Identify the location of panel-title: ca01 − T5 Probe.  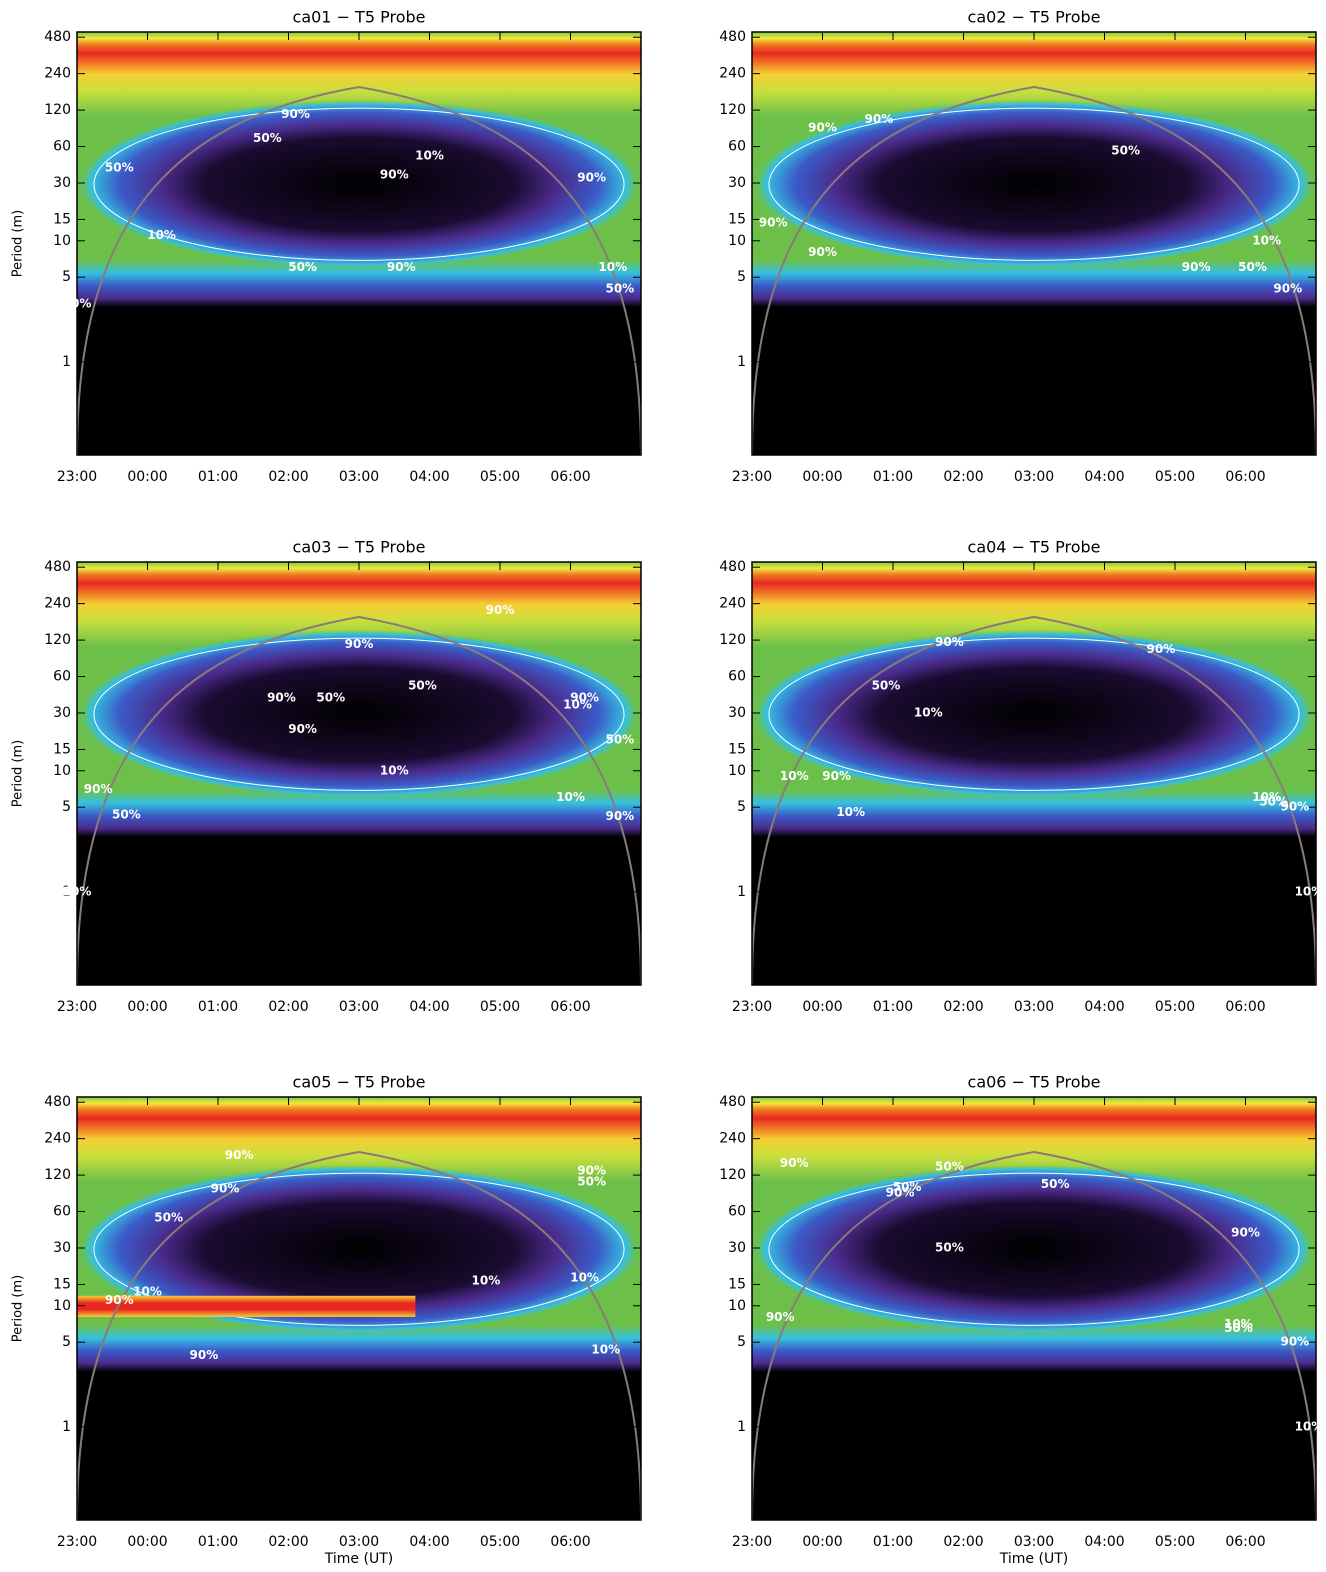
(359, 17).